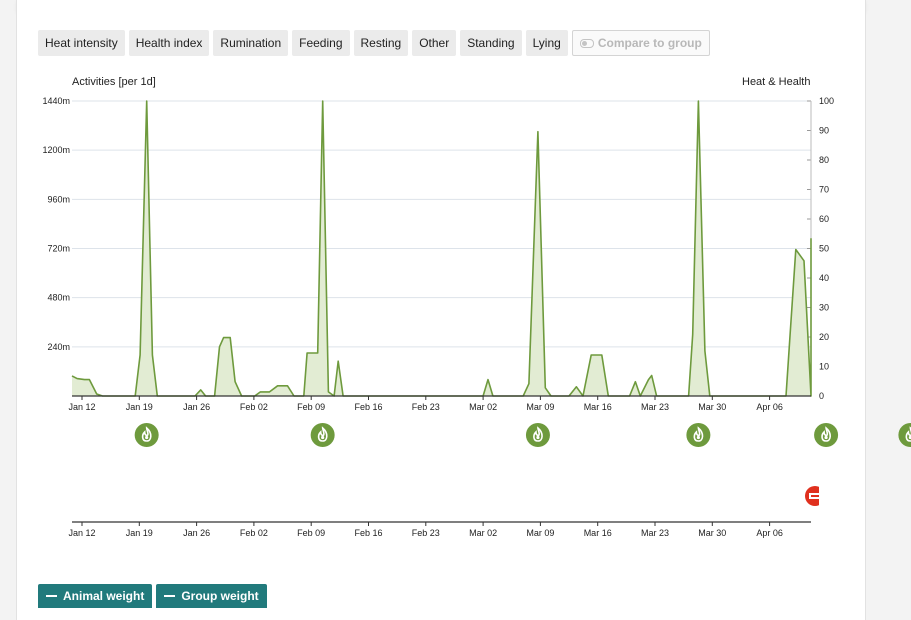  Describe the element at coordinates (311, 533) in the screenshot. I see `navigator-tick-label: Feb 09` at that location.